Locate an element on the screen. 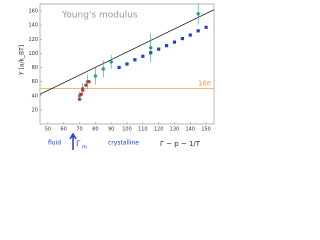  x-tick-label: 130 is located at coordinates (175, 130).